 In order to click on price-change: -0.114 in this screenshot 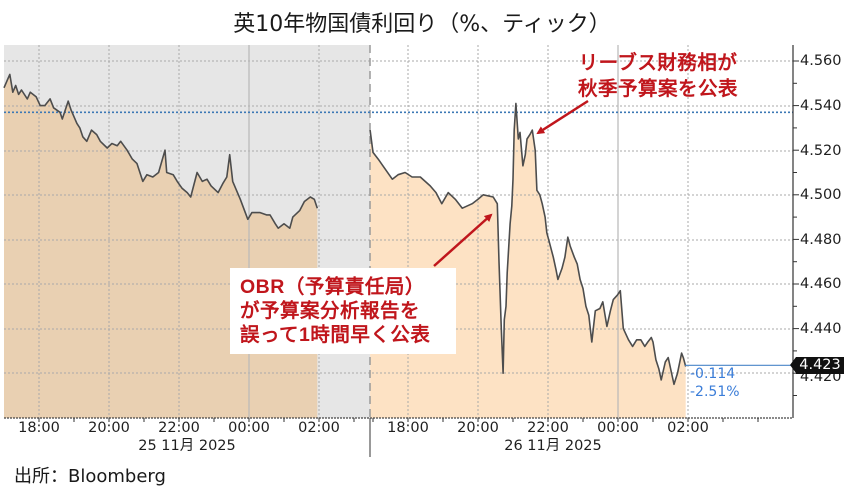, I will do `click(713, 374)`.